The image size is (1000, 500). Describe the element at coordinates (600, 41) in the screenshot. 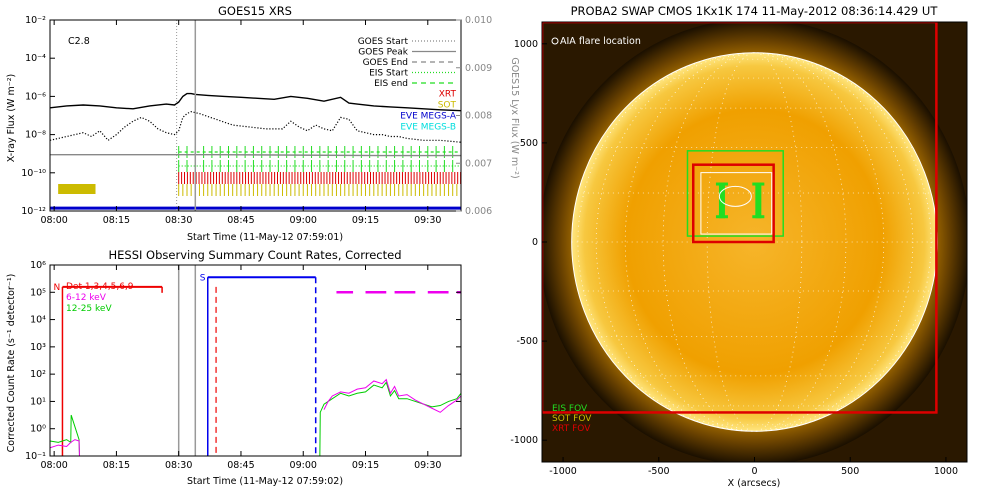

I see `swap-annotation: AIA flare location` at that location.